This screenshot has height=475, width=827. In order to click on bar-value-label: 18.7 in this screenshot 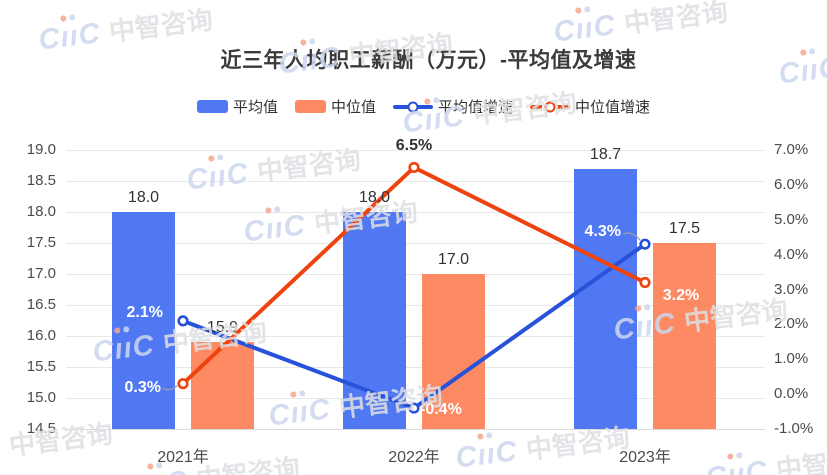, I will do `click(605, 154)`.